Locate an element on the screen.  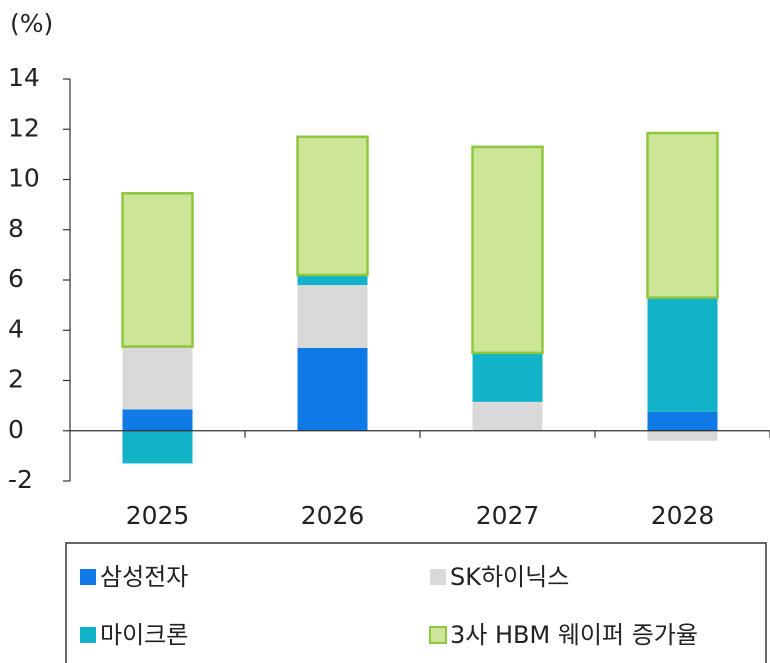
y-tick-label: 2 is located at coordinates (16, 379).